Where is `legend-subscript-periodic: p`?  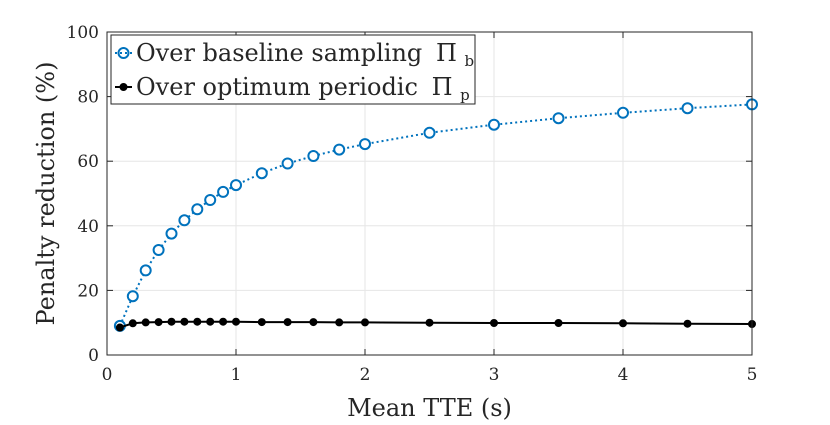
legend-subscript-periodic: p is located at coordinates (465, 95).